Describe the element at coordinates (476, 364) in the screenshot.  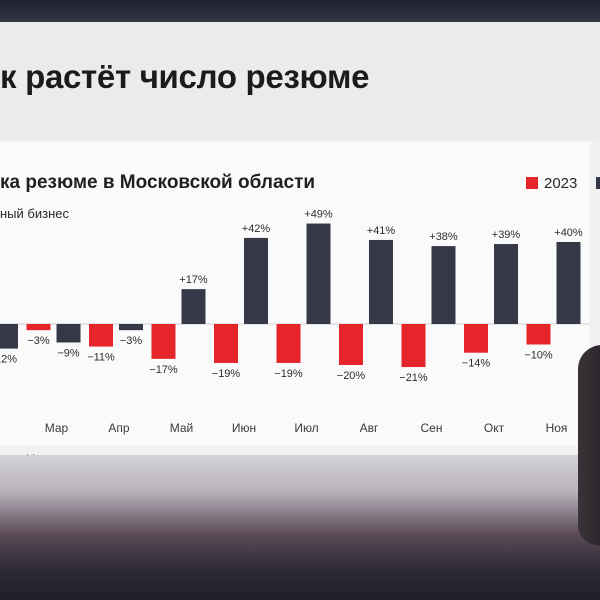
I see `data-label-2023: −14%` at that location.